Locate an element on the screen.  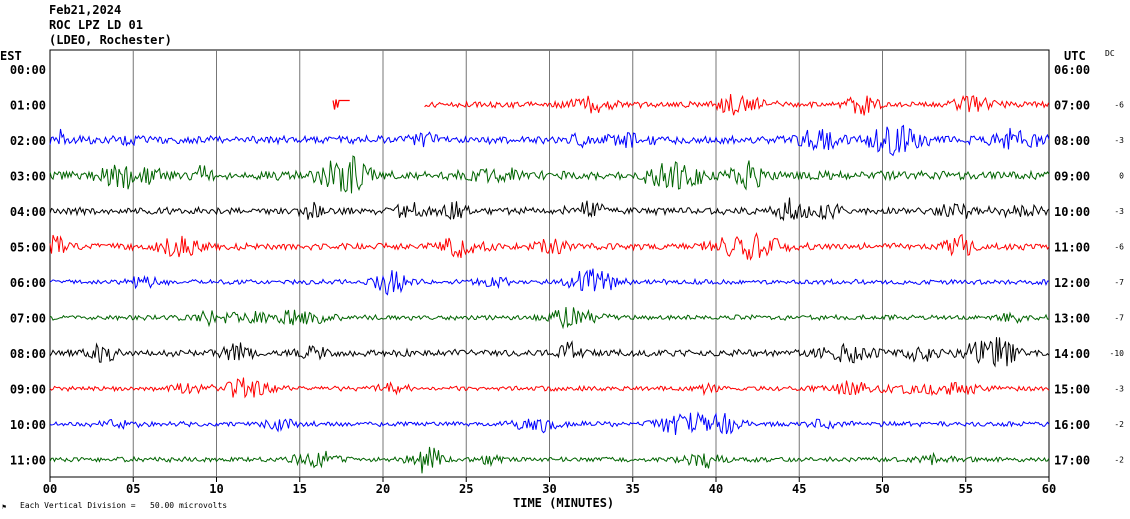
est-row-label: 06:00 is located at coordinates (28, 283).